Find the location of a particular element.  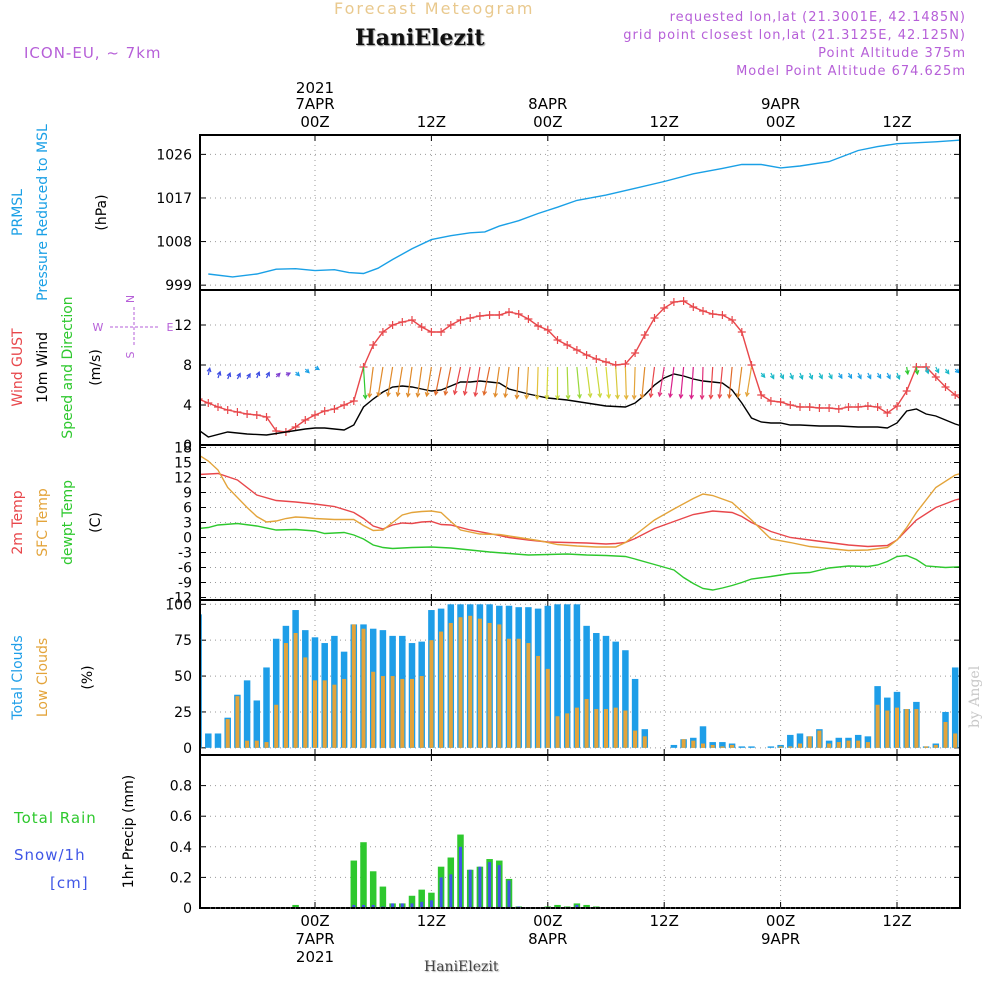

axis-label: 1hr Precip (mm) is located at coordinates (129, 831).